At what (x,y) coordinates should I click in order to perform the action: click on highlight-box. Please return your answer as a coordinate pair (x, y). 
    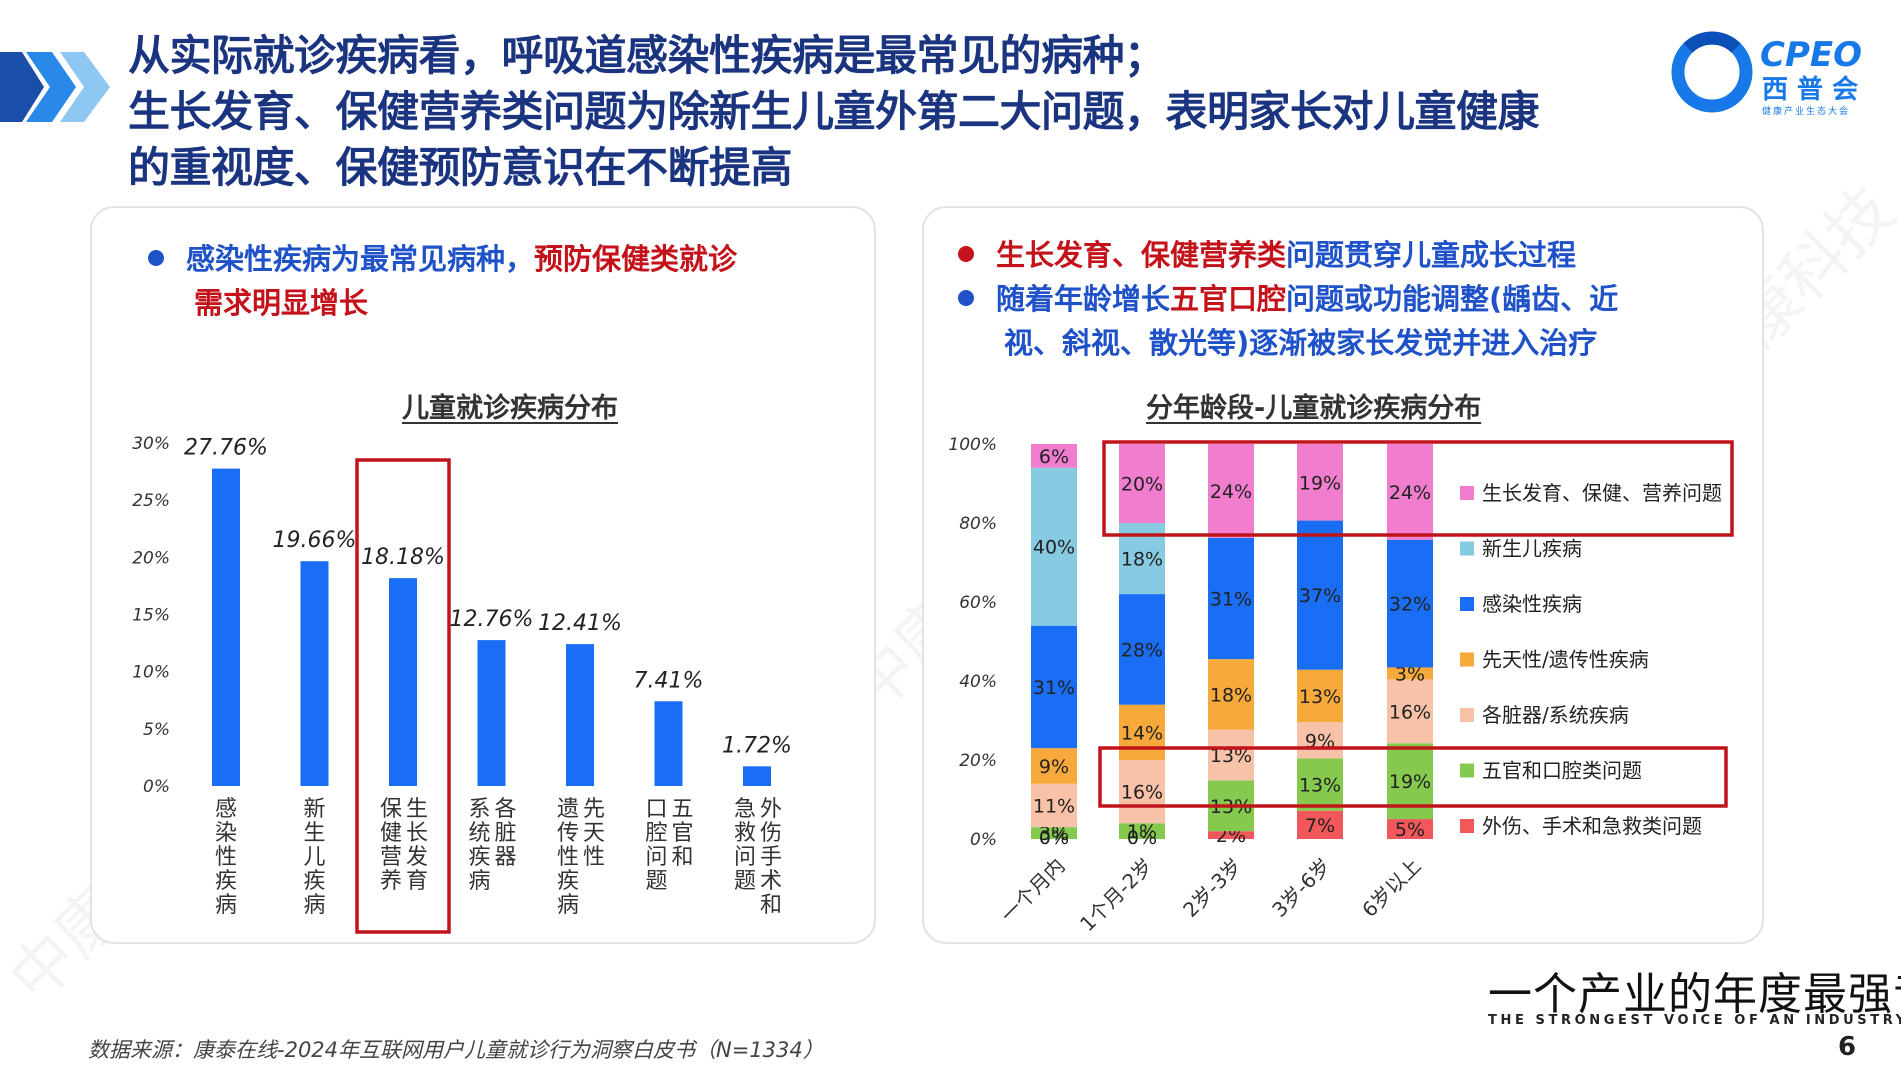
    Looking at the image, I should click on (403, 696).